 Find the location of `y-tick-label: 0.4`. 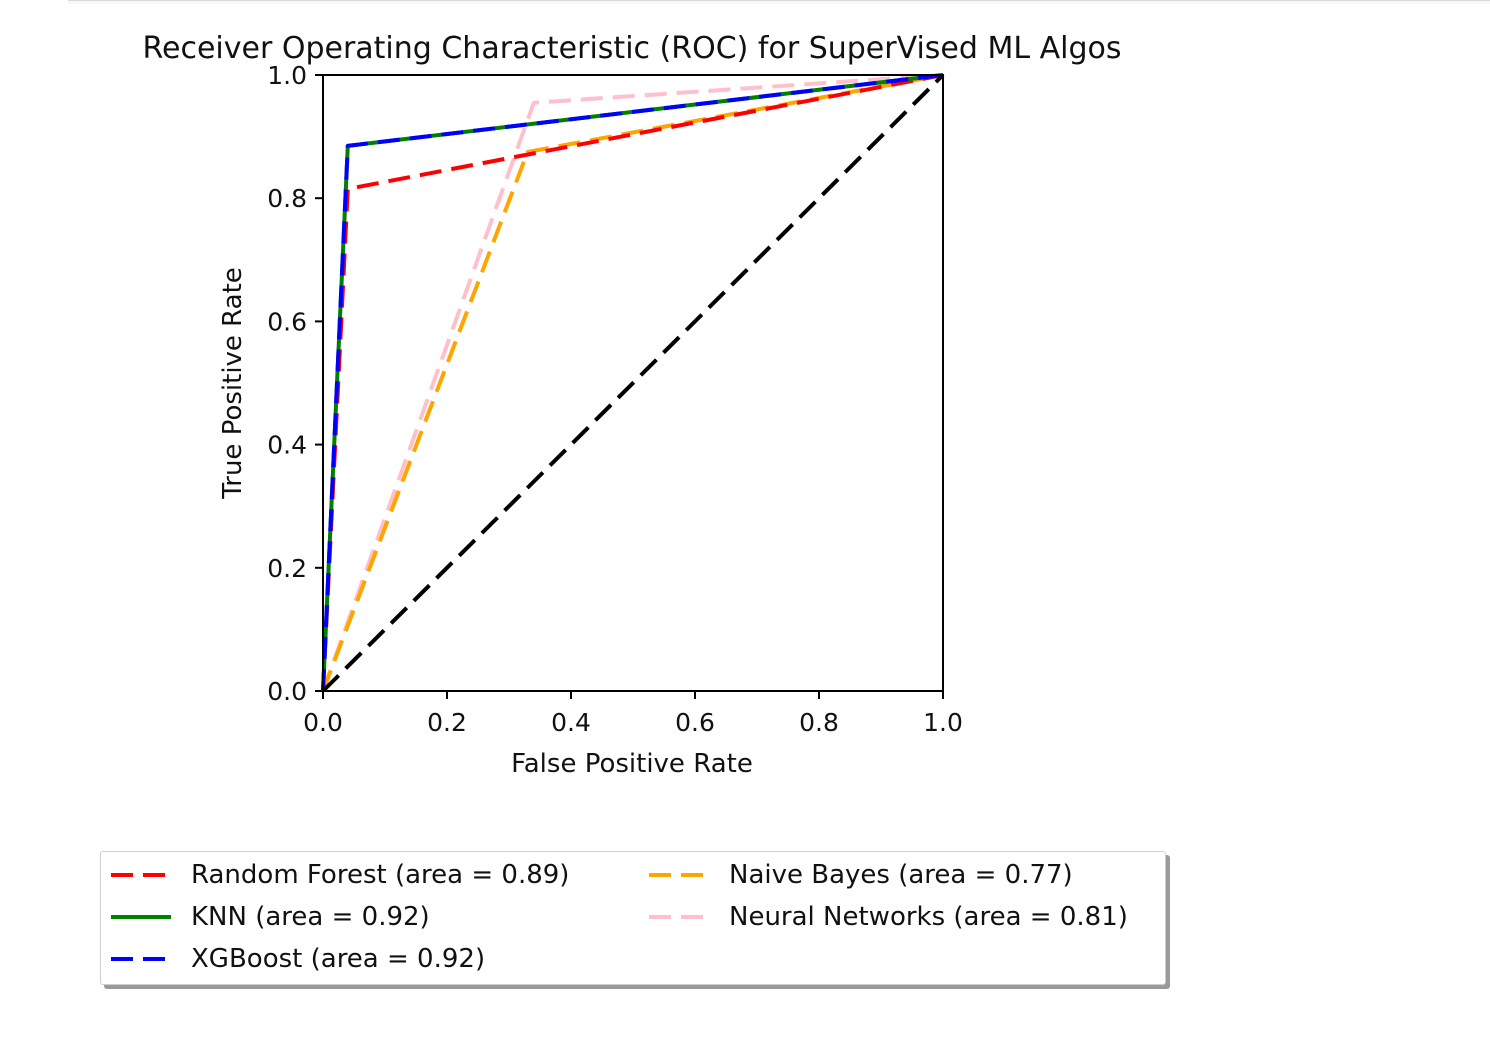

y-tick-label: 0.4 is located at coordinates (287, 445).